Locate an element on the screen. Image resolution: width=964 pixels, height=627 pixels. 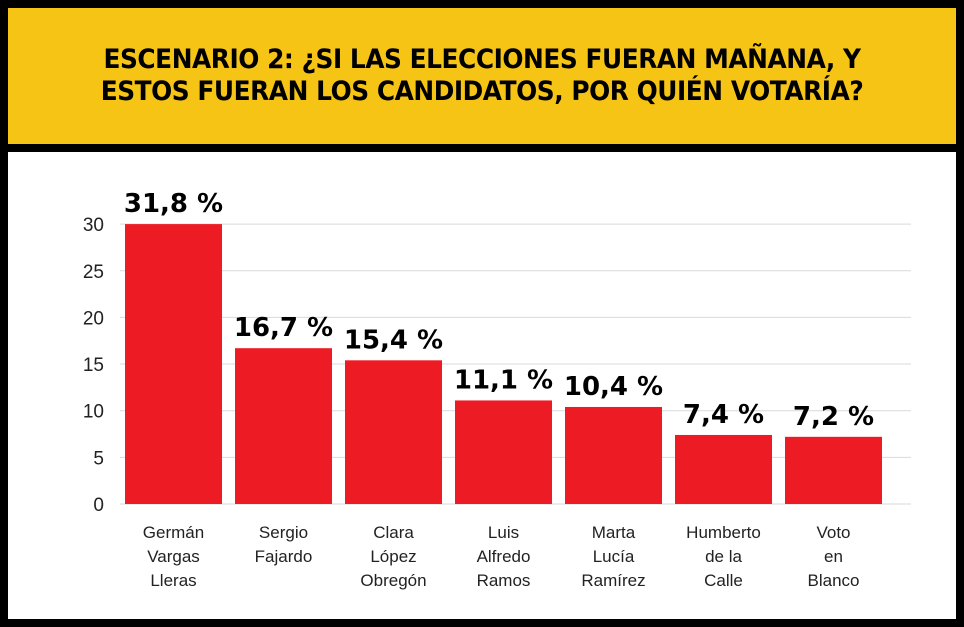
y-tick-label: 0 is located at coordinates (98, 505).